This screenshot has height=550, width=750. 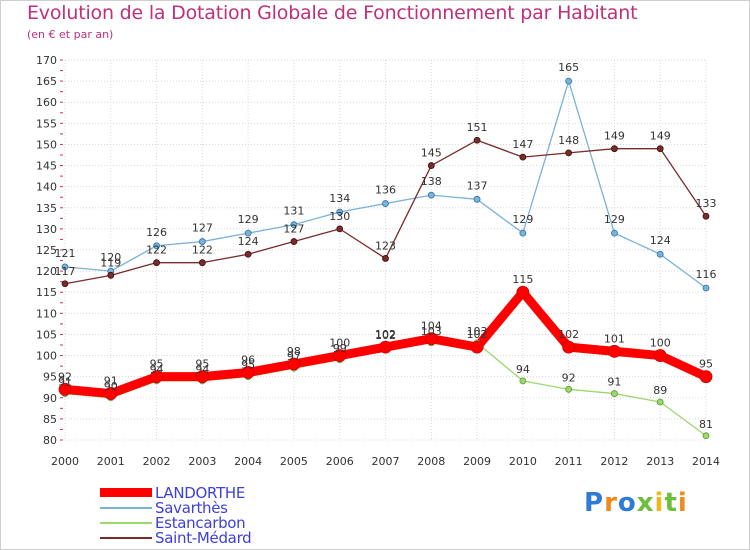 What do you see at coordinates (50, 419) in the screenshot?
I see `y-tick-label: 85` at bounding box center [50, 419].